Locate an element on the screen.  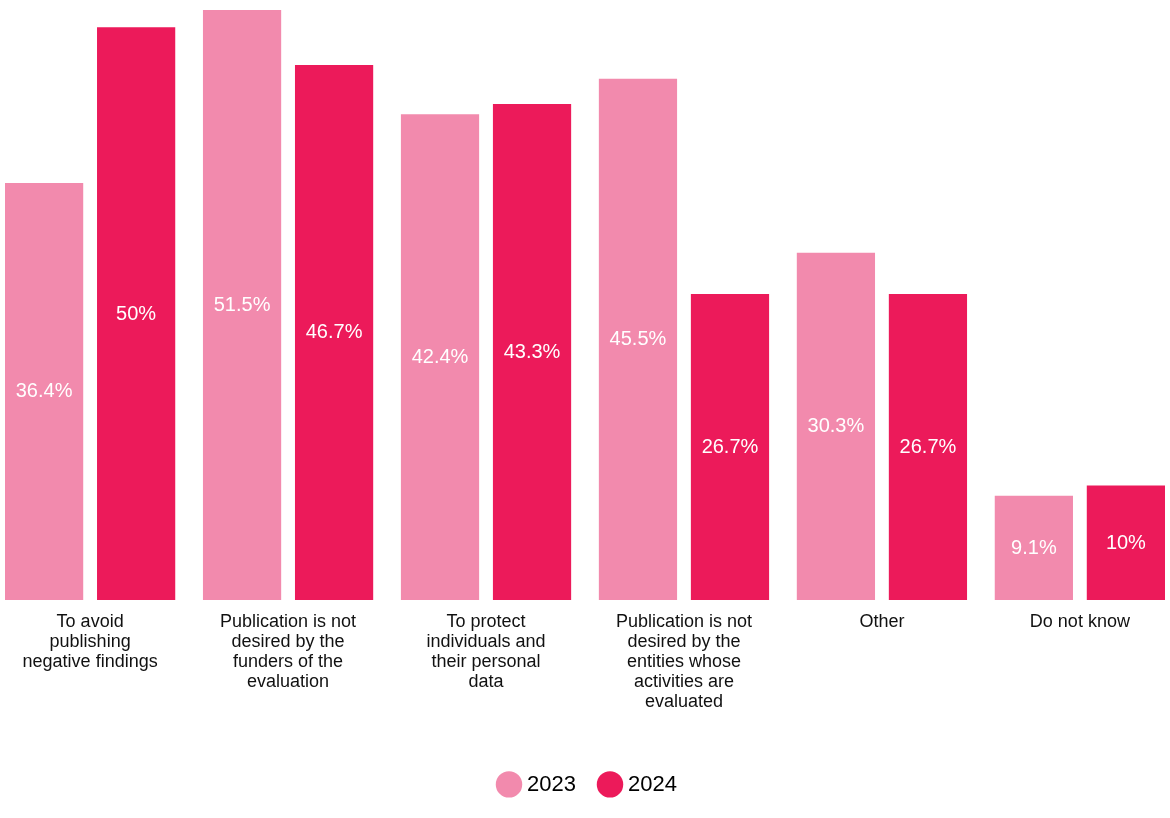
x-tick-label: To protect individuals and their personal data is located at coordinates (486, 650).